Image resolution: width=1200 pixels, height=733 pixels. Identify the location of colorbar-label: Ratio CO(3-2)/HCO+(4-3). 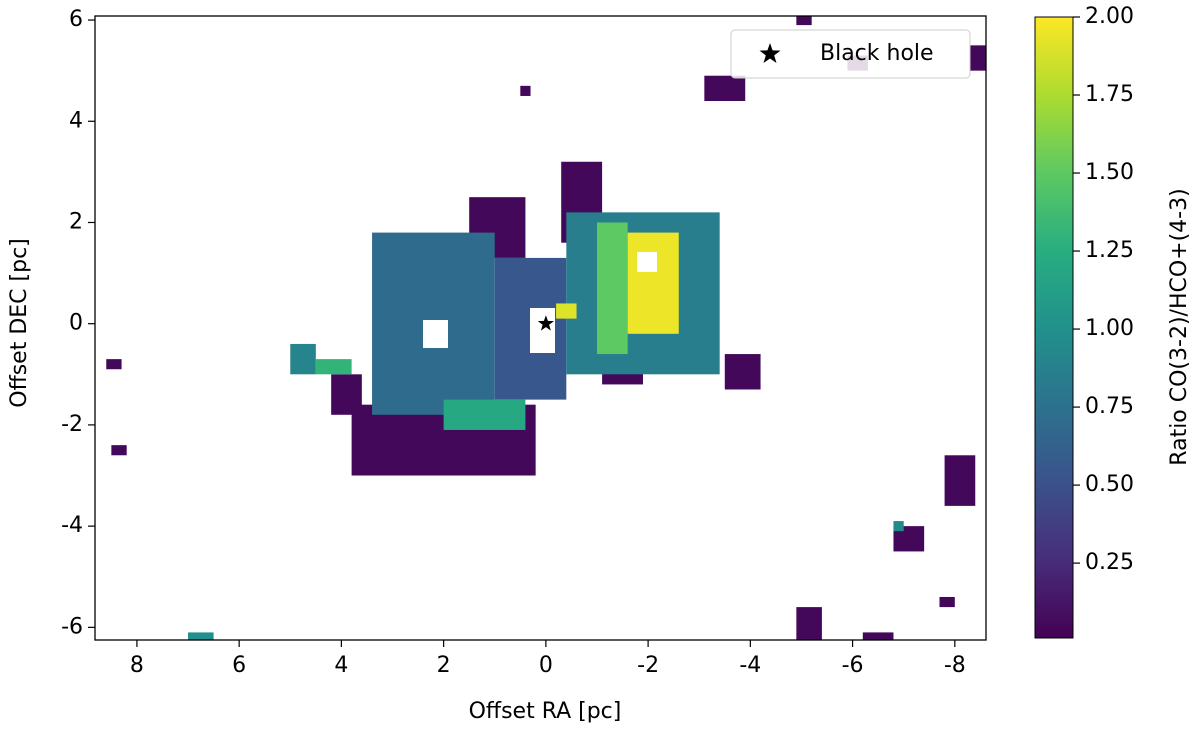
(1179, 326).